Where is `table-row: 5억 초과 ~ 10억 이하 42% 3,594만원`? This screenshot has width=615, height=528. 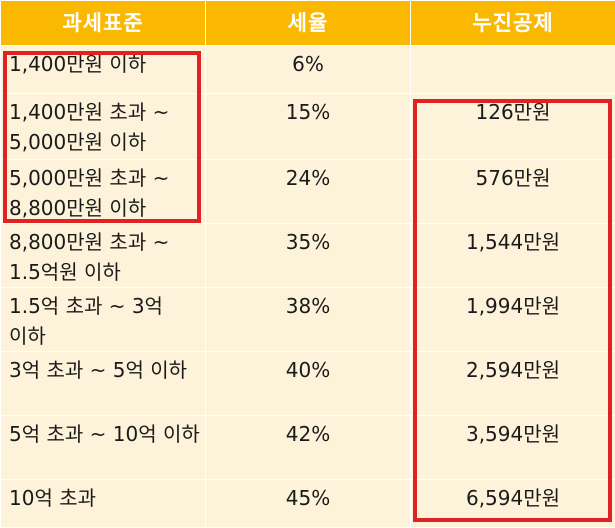
table-row: 5억 초과 ~ 10억 이하 42% 3,594만원 is located at coordinates (308, 448).